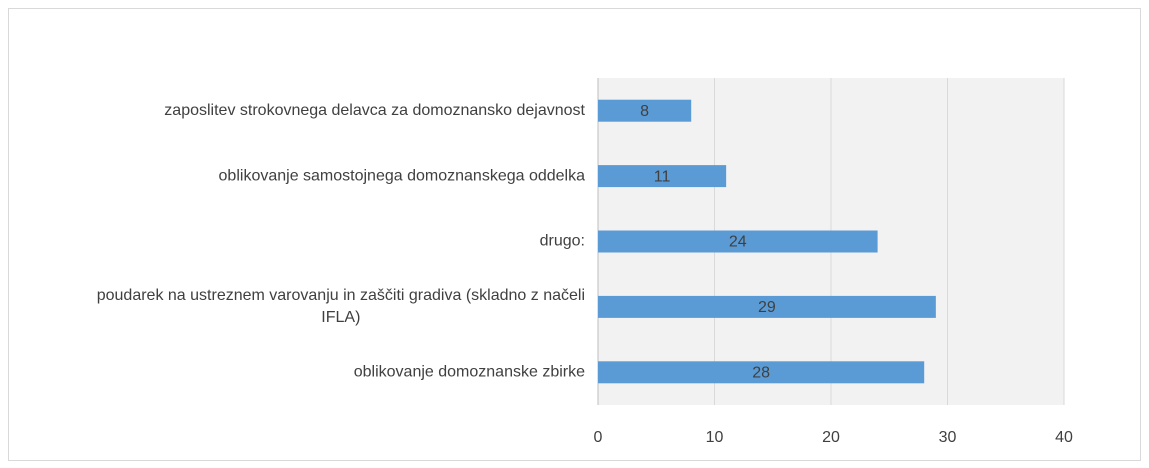 Image resolution: width=1149 pixels, height=468 pixels. Describe the element at coordinates (715, 437) in the screenshot. I see `x-tick-label: 10` at that location.